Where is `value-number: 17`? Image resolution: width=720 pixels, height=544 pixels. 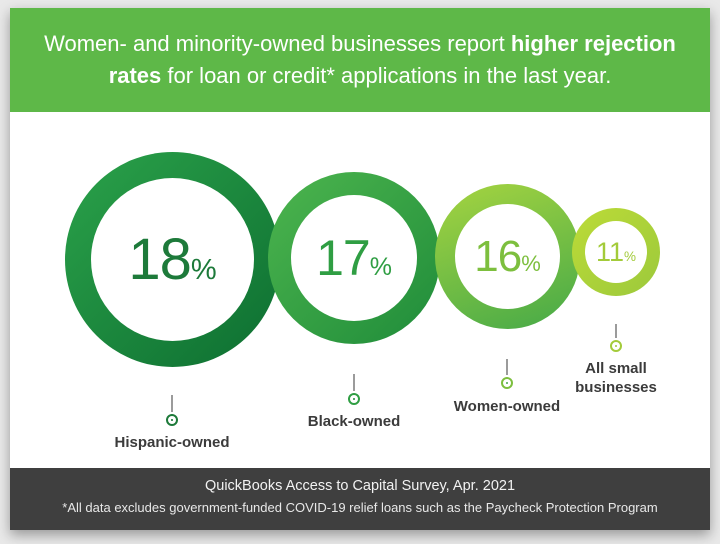 value-number: 17 is located at coordinates (343, 258).